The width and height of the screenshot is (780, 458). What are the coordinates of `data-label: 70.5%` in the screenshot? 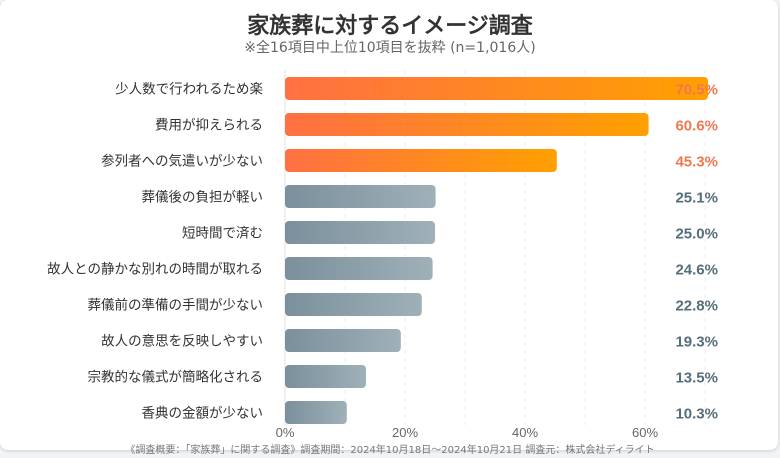 It's located at (696, 90).